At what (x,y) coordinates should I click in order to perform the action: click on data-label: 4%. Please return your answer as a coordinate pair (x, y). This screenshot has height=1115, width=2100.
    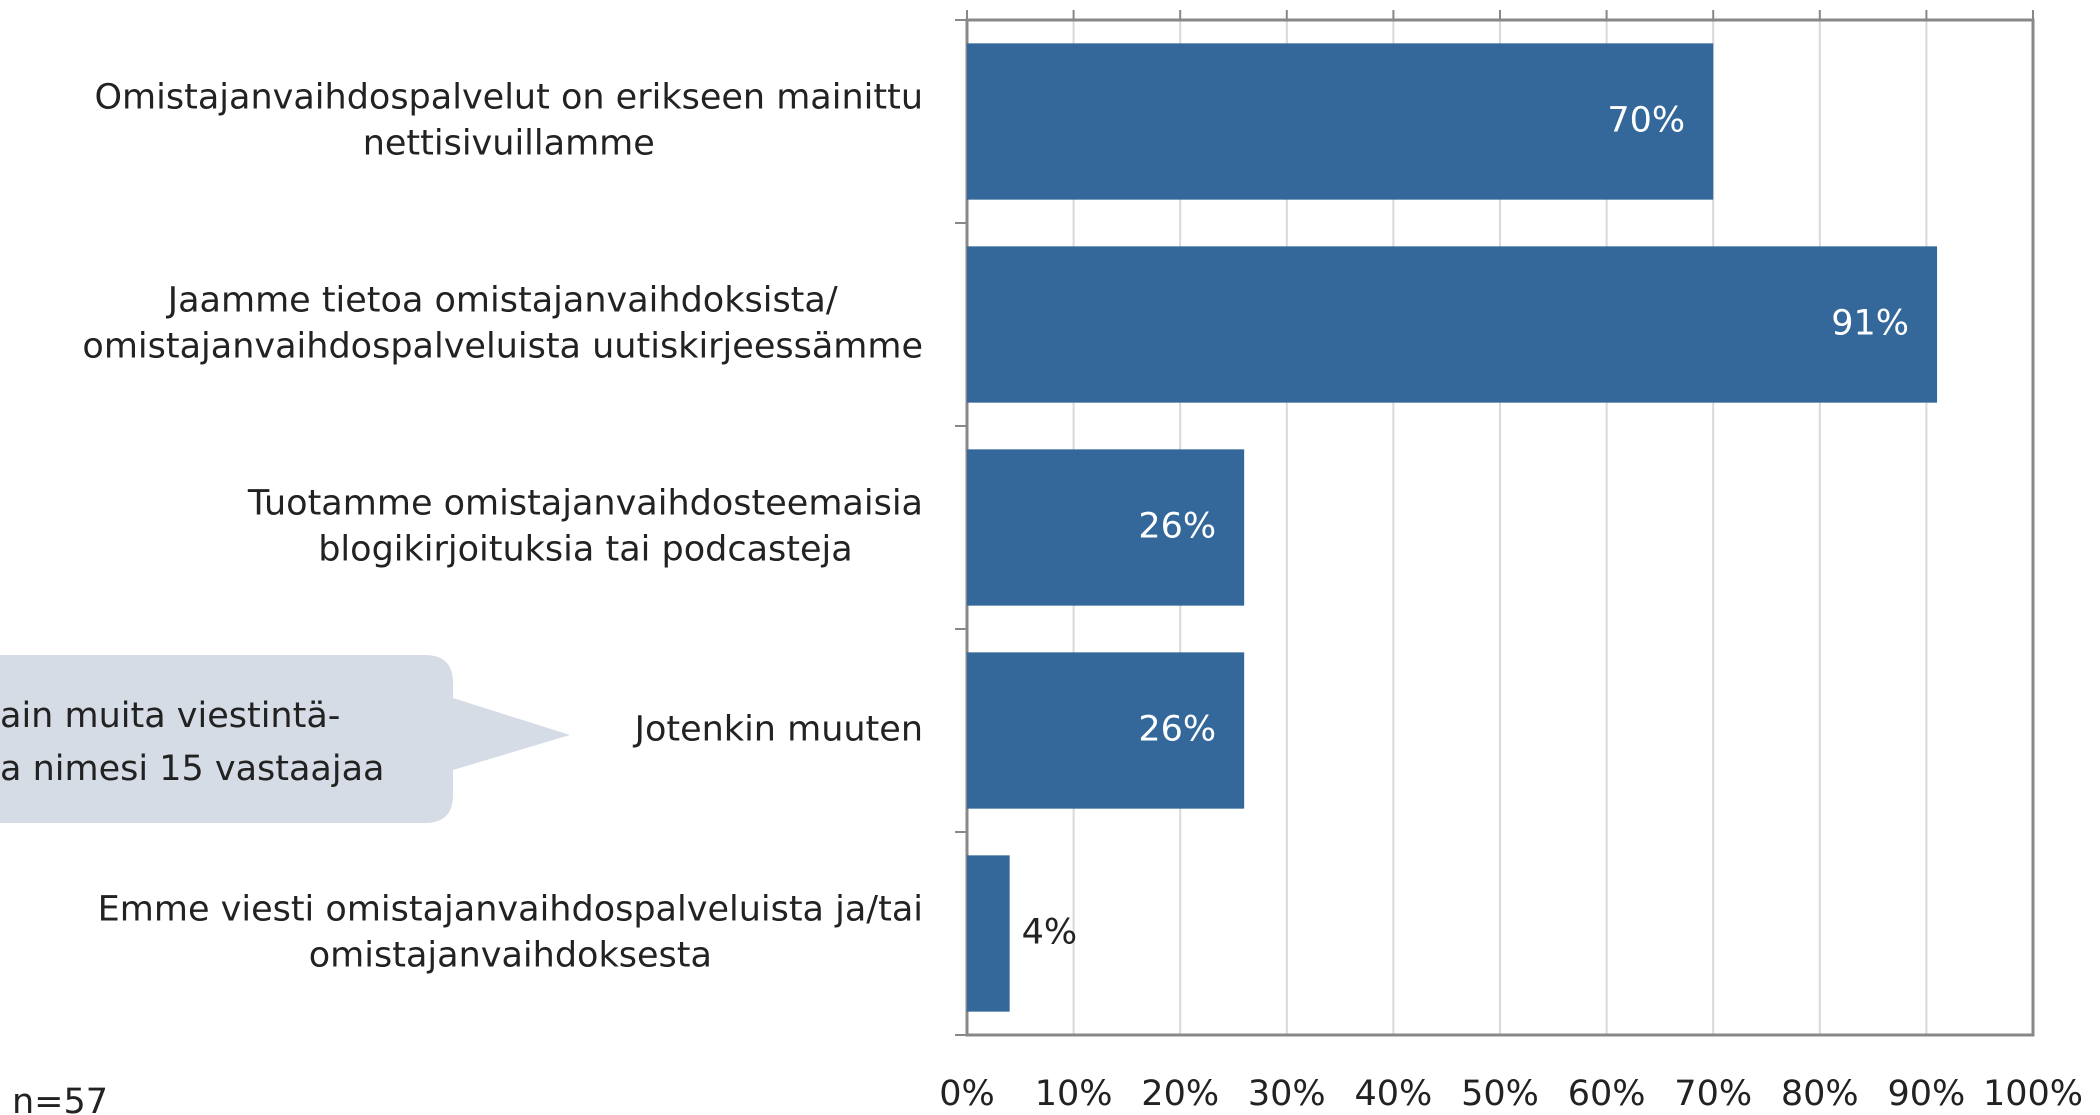
    Looking at the image, I should click on (1050, 933).